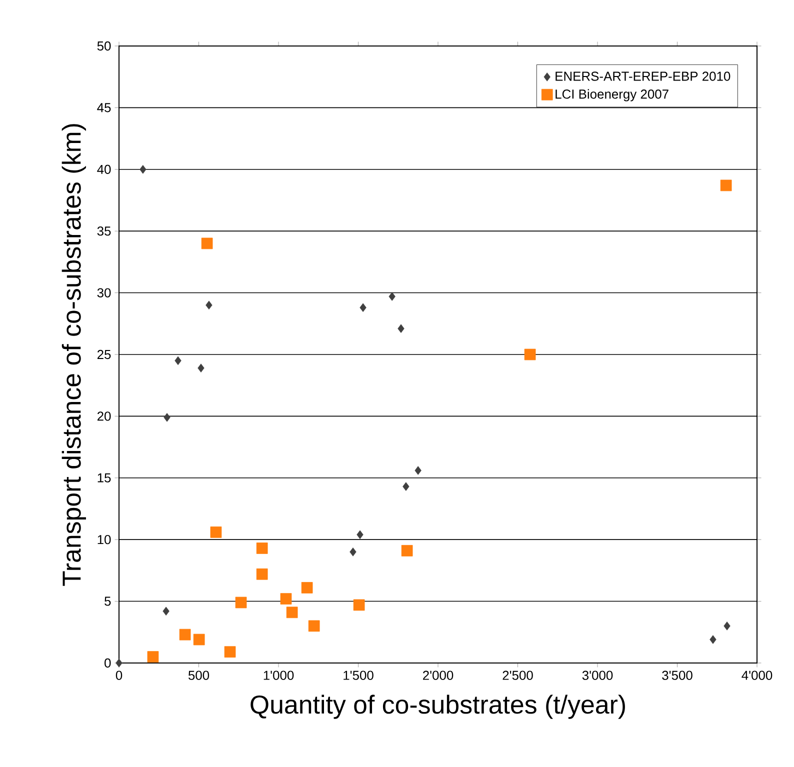 This screenshot has width=794, height=767. Describe the element at coordinates (517, 675) in the screenshot. I see `x-tick-label: 2'500` at that location.